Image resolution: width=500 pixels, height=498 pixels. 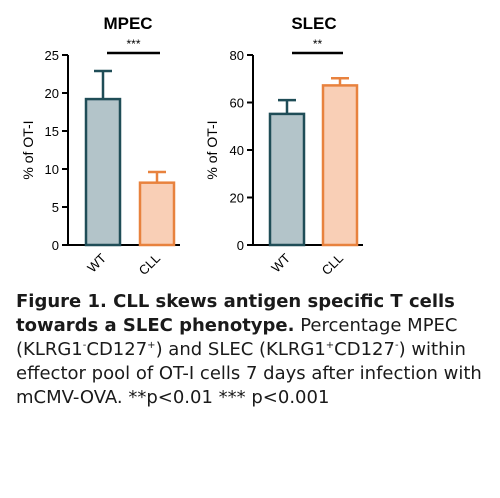 I want to click on caption-text: ) and SLEC (KLRG1, so click(x=240, y=349).